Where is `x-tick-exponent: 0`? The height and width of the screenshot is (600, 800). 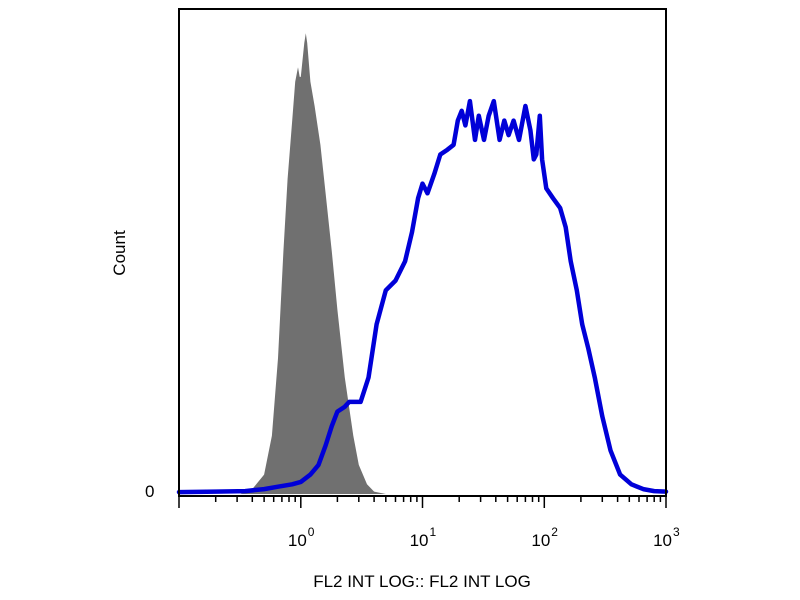 x-tick-exponent: 0 is located at coordinates (311, 532).